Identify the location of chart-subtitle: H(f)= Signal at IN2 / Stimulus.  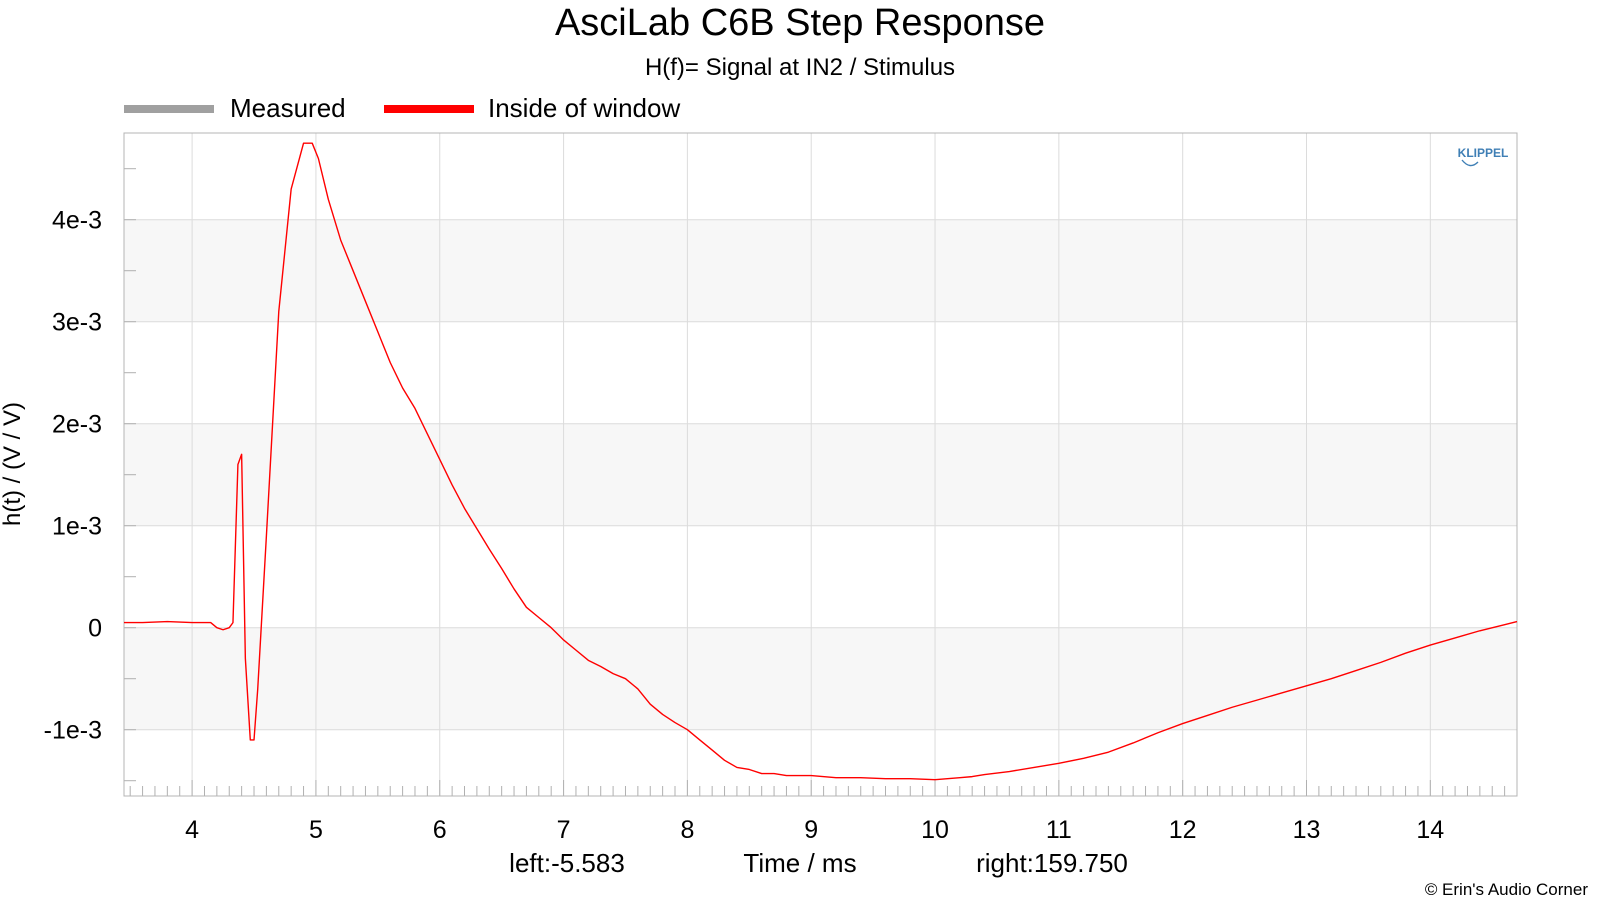
(800, 67).